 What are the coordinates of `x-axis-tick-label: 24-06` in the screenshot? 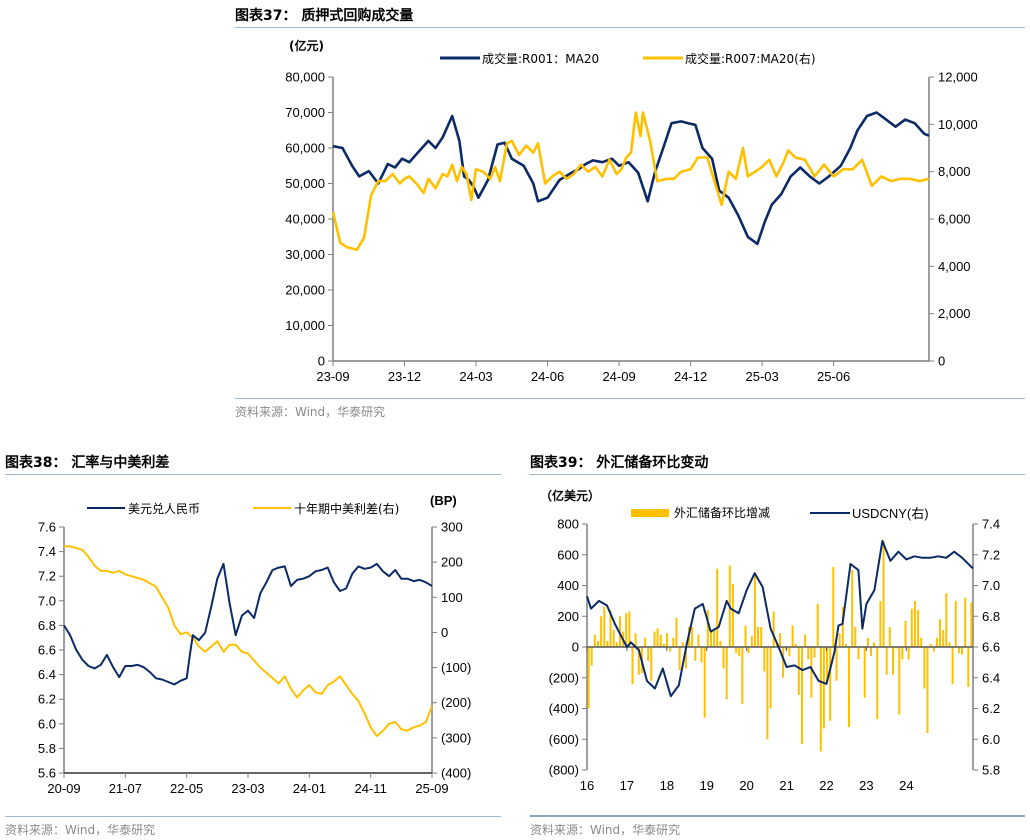 It's located at (547, 376).